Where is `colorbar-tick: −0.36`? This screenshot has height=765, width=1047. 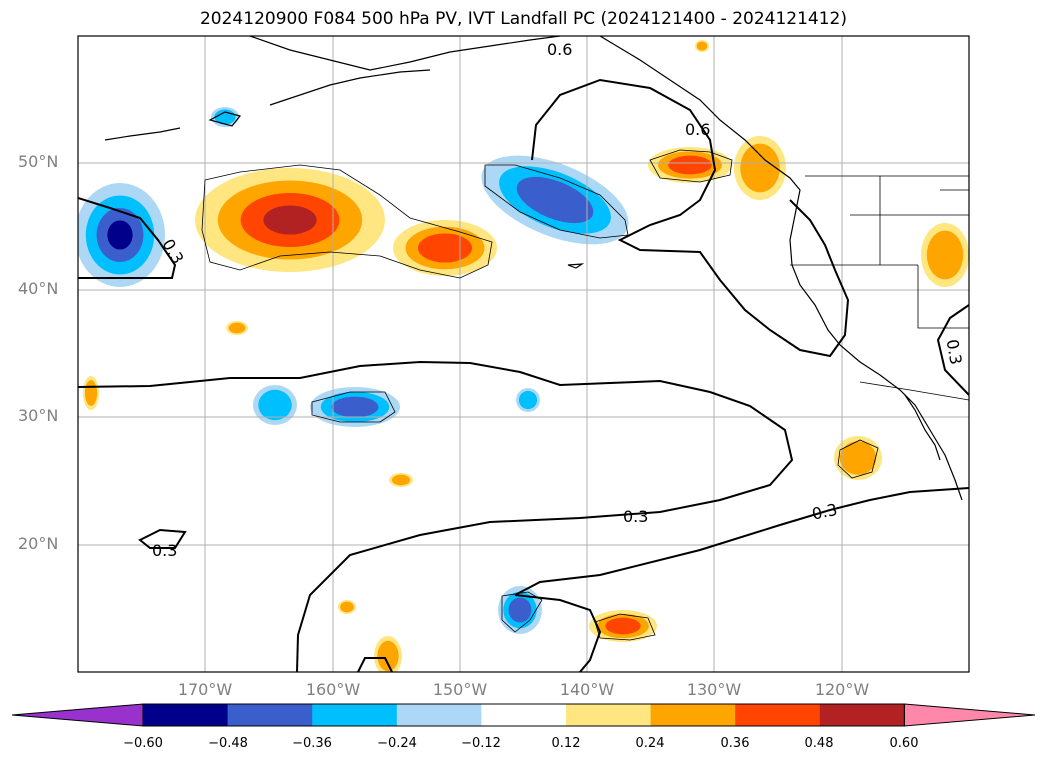 colorbar-tick: −0.36 is located at coordinates (312, 743).